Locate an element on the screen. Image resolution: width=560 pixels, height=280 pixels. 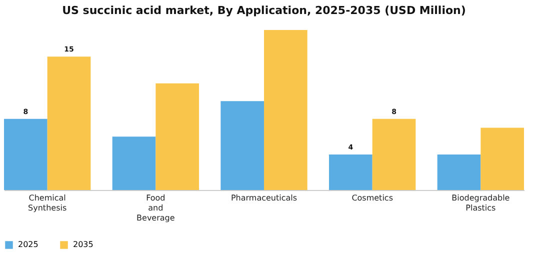
legend-label: 2025 is located at coordinates (28, 244).